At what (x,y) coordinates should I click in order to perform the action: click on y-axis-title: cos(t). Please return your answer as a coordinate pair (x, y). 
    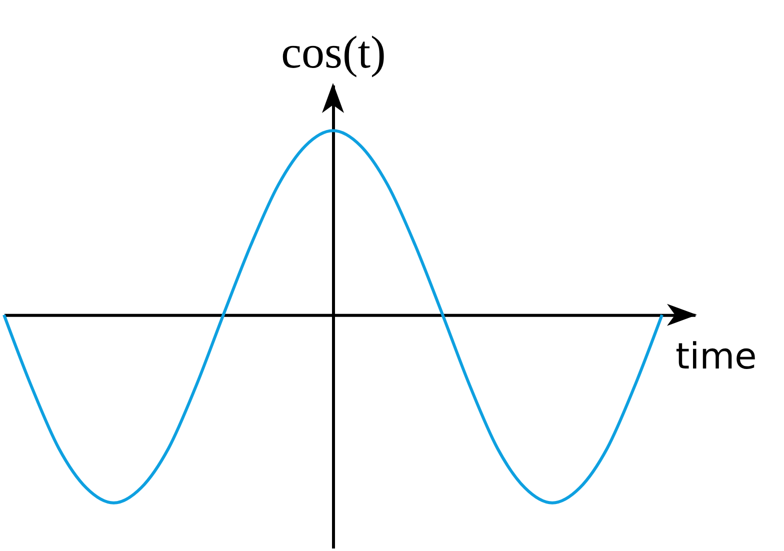
    Looking at the image, I should click on (333, 52).